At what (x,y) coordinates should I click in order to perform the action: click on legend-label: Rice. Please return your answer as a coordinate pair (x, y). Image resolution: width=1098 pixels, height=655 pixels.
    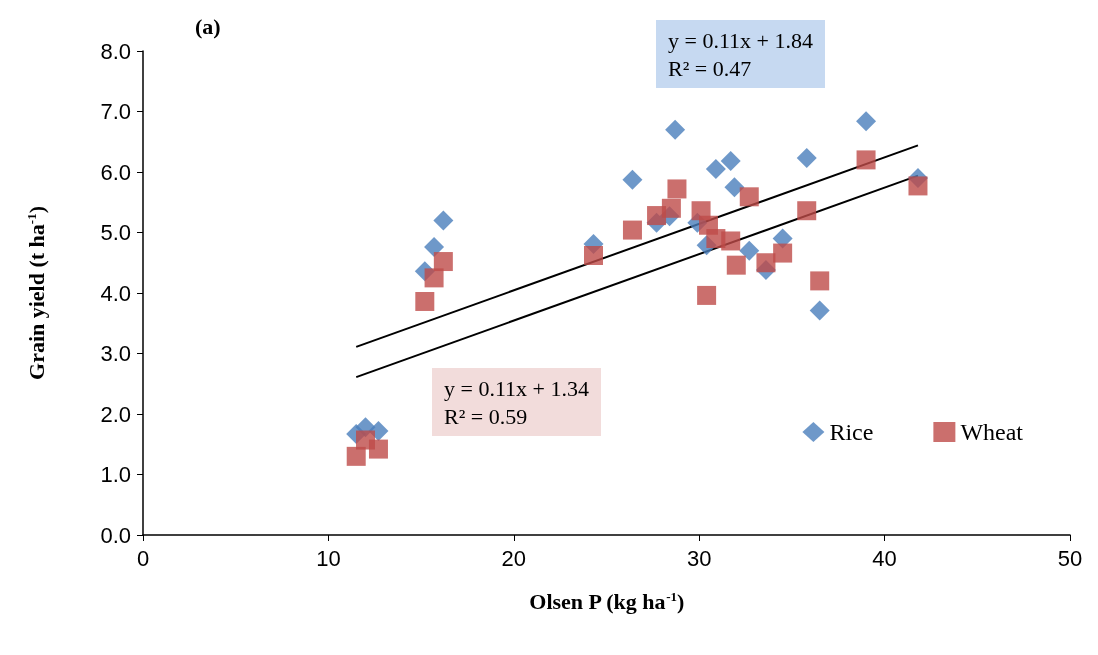
    Looking at the image, I should click on (851, 432).